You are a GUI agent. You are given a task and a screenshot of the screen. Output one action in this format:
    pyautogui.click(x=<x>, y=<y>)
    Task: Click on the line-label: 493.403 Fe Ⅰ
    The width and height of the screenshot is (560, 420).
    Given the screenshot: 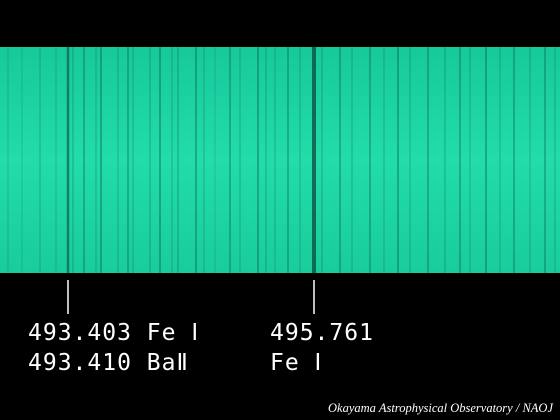 What is the action you would take?
    pyautogui.click(x=113, y=333)
    